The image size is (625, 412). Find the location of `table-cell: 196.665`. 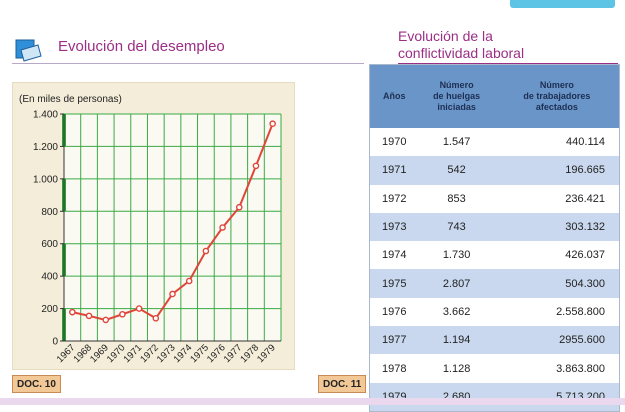

table-cell: 196.665 is located at coordinates (556, 170).